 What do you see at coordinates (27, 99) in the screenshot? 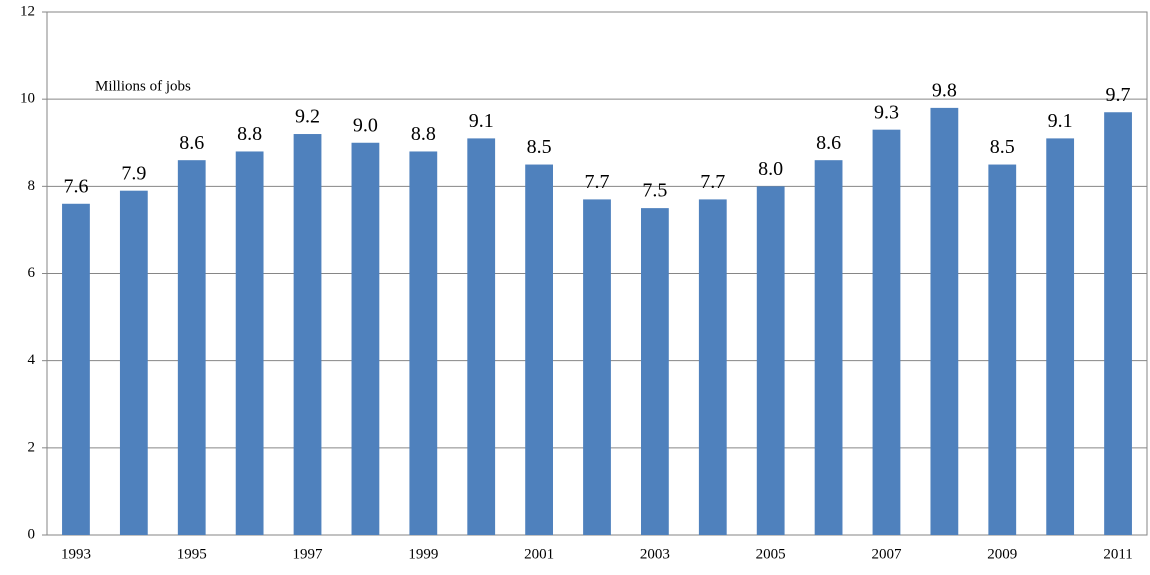
I see `y-tick-label: 10` at bounding box center [27, 99].